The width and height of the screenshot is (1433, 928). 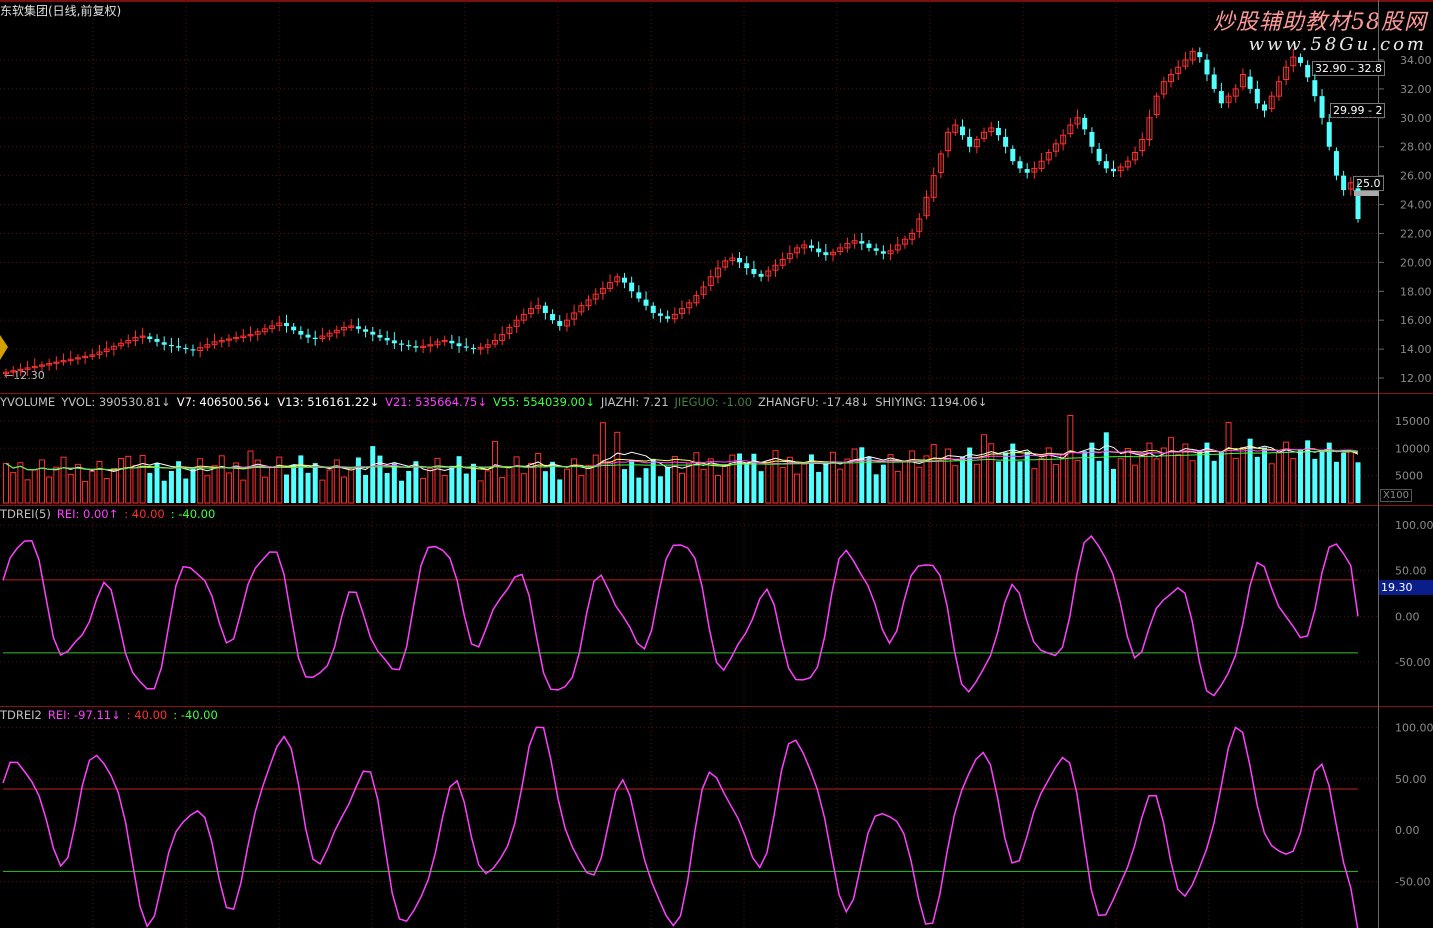 What do you see at coordinates (1407, 830) in the screenshot?
I see `rei2-tick-label: 0.00` at bounding box center [1407, 830].